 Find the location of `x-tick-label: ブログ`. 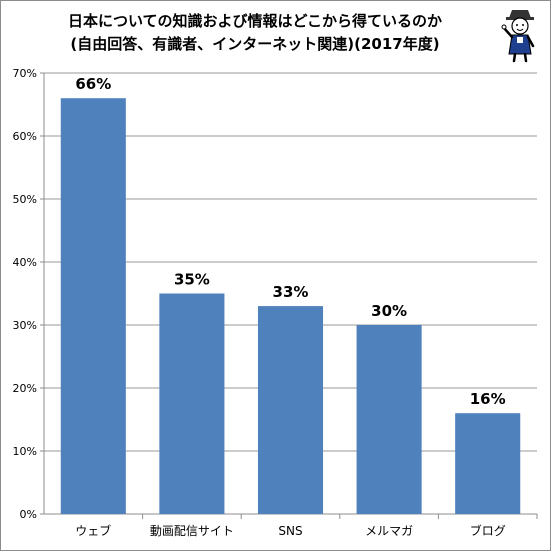

x-tick-label: ブログ is located at coordinates (488, 530).